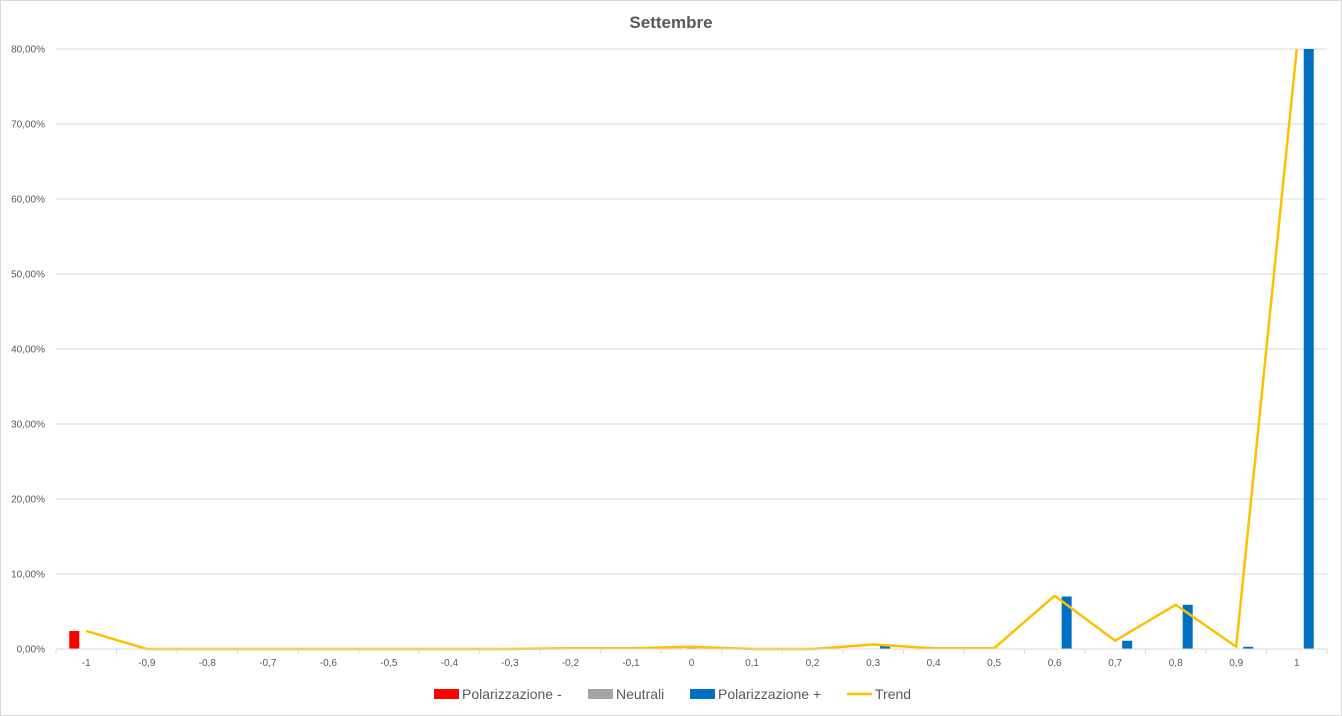 This screenshot has height=716, width=1342. Describe the element at coordinates (28, 500) in the screenshot. I see `y-tick-label: 20,00%` at that location.